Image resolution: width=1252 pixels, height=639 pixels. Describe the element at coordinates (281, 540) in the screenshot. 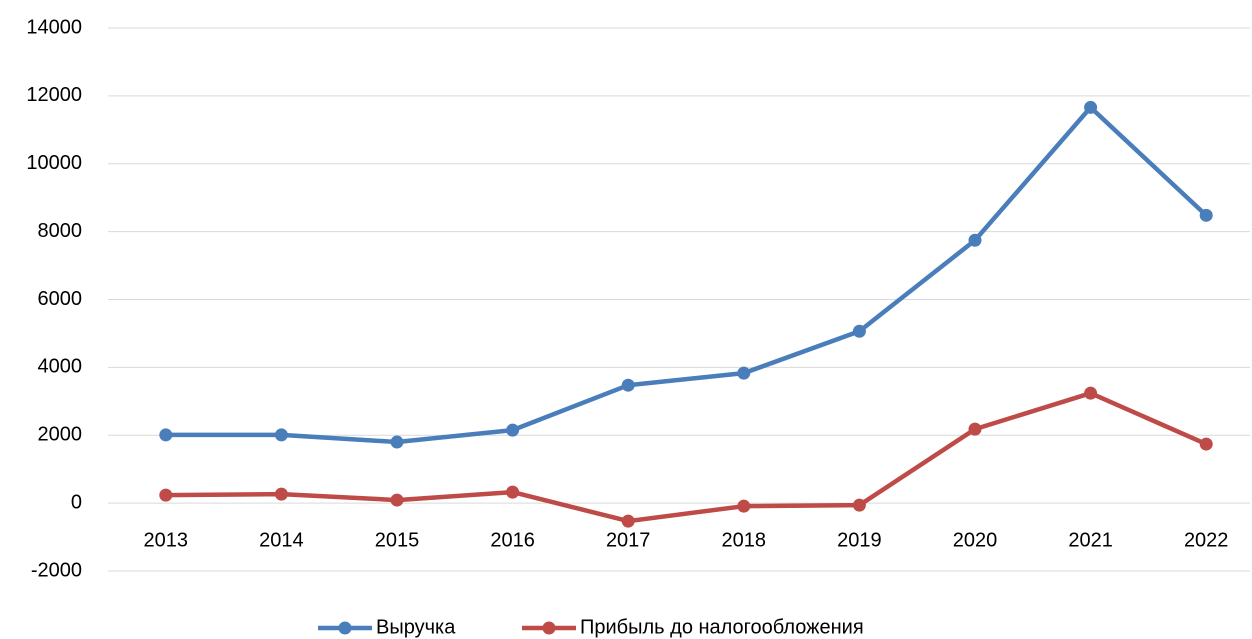

I see `x-tick-label: 2014` at that location.